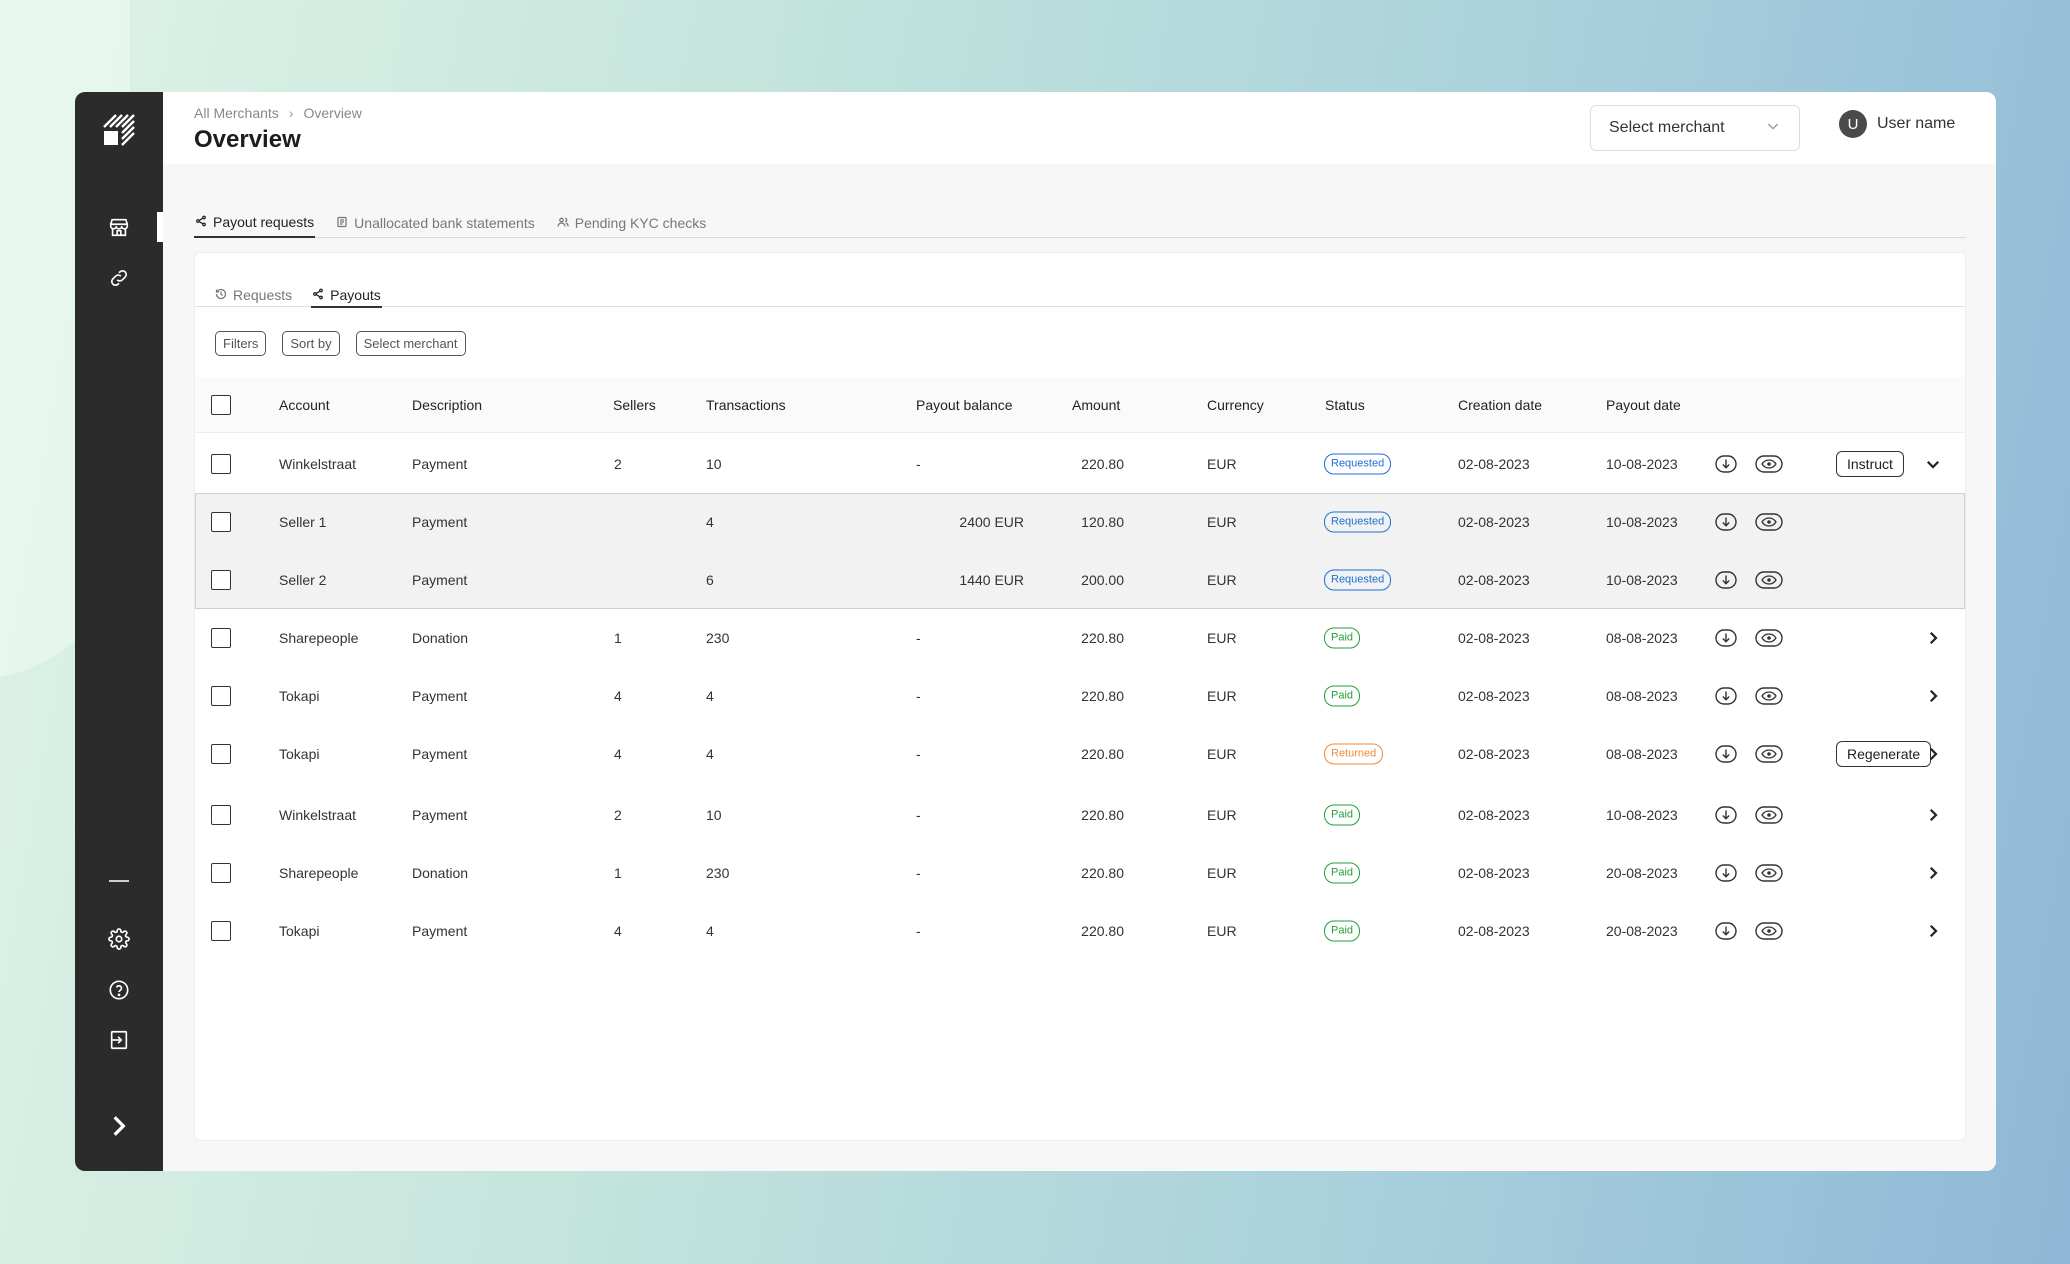  Describe the element at coordinates (119, 278) in the screenshot. I see `link-icon` at that location.